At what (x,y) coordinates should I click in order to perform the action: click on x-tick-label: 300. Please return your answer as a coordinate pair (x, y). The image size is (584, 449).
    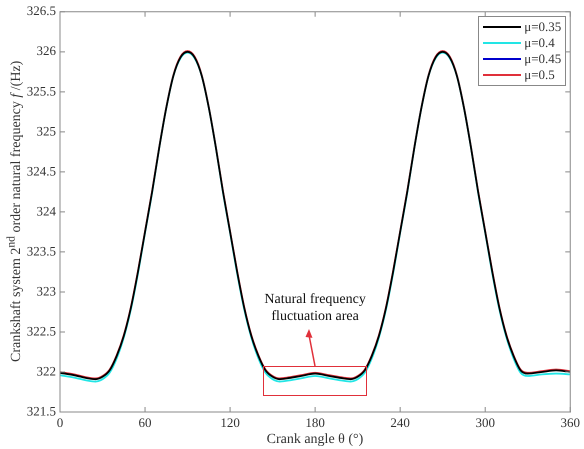
    Looking at the image, I should click on (485, 422).